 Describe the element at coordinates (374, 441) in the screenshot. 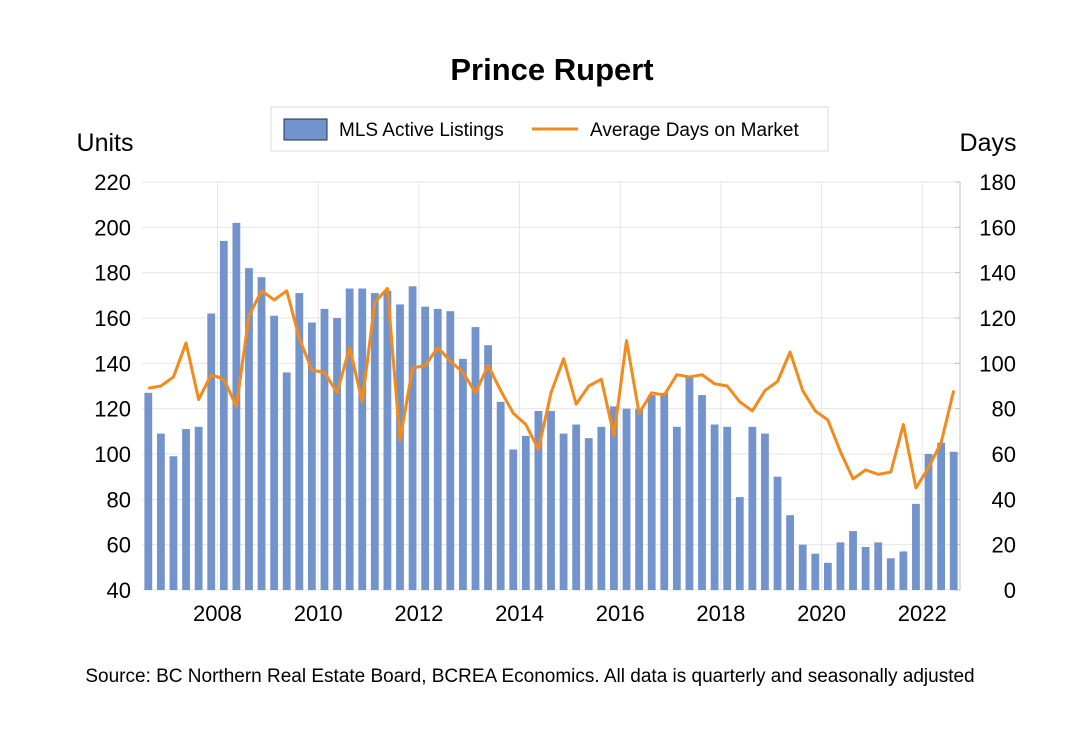

I see `bar-listings-2011Q1` at that location.